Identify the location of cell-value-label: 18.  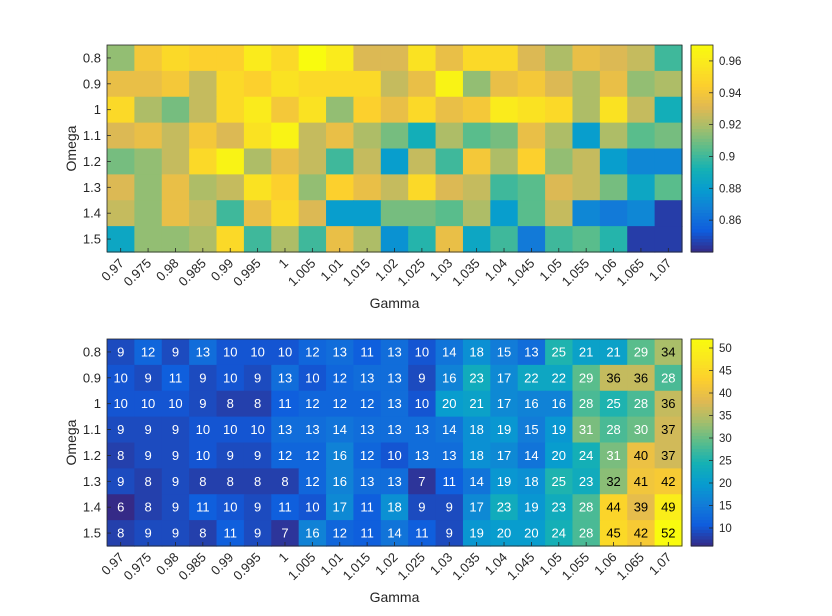
(476, 351).